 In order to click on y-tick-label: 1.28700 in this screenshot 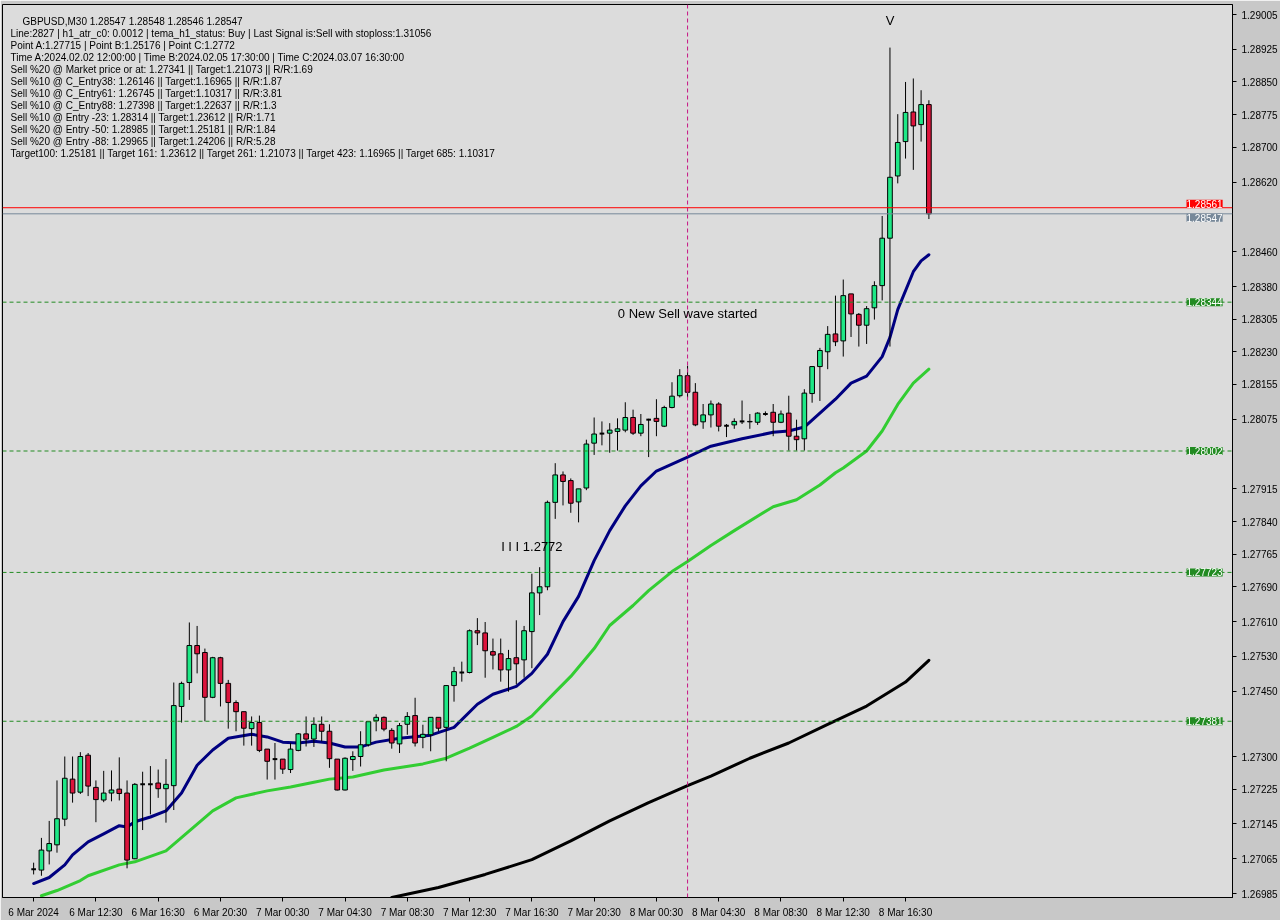, I will do `click(1260, 148)`.